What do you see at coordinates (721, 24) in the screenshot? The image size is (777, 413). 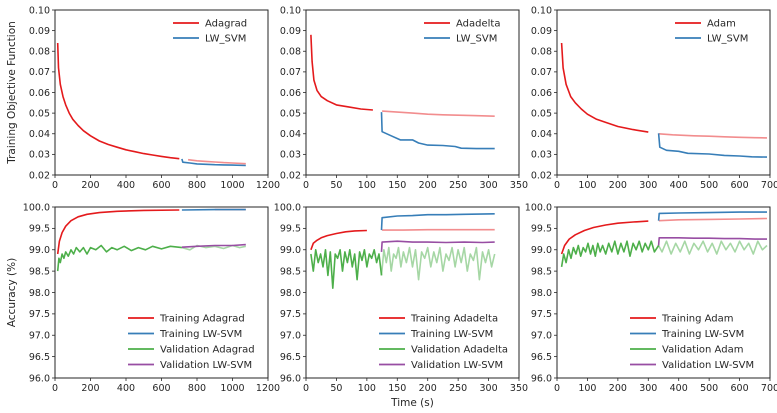 I see `panel-3-legend-label: Adam` at bounding box center [721, 24].